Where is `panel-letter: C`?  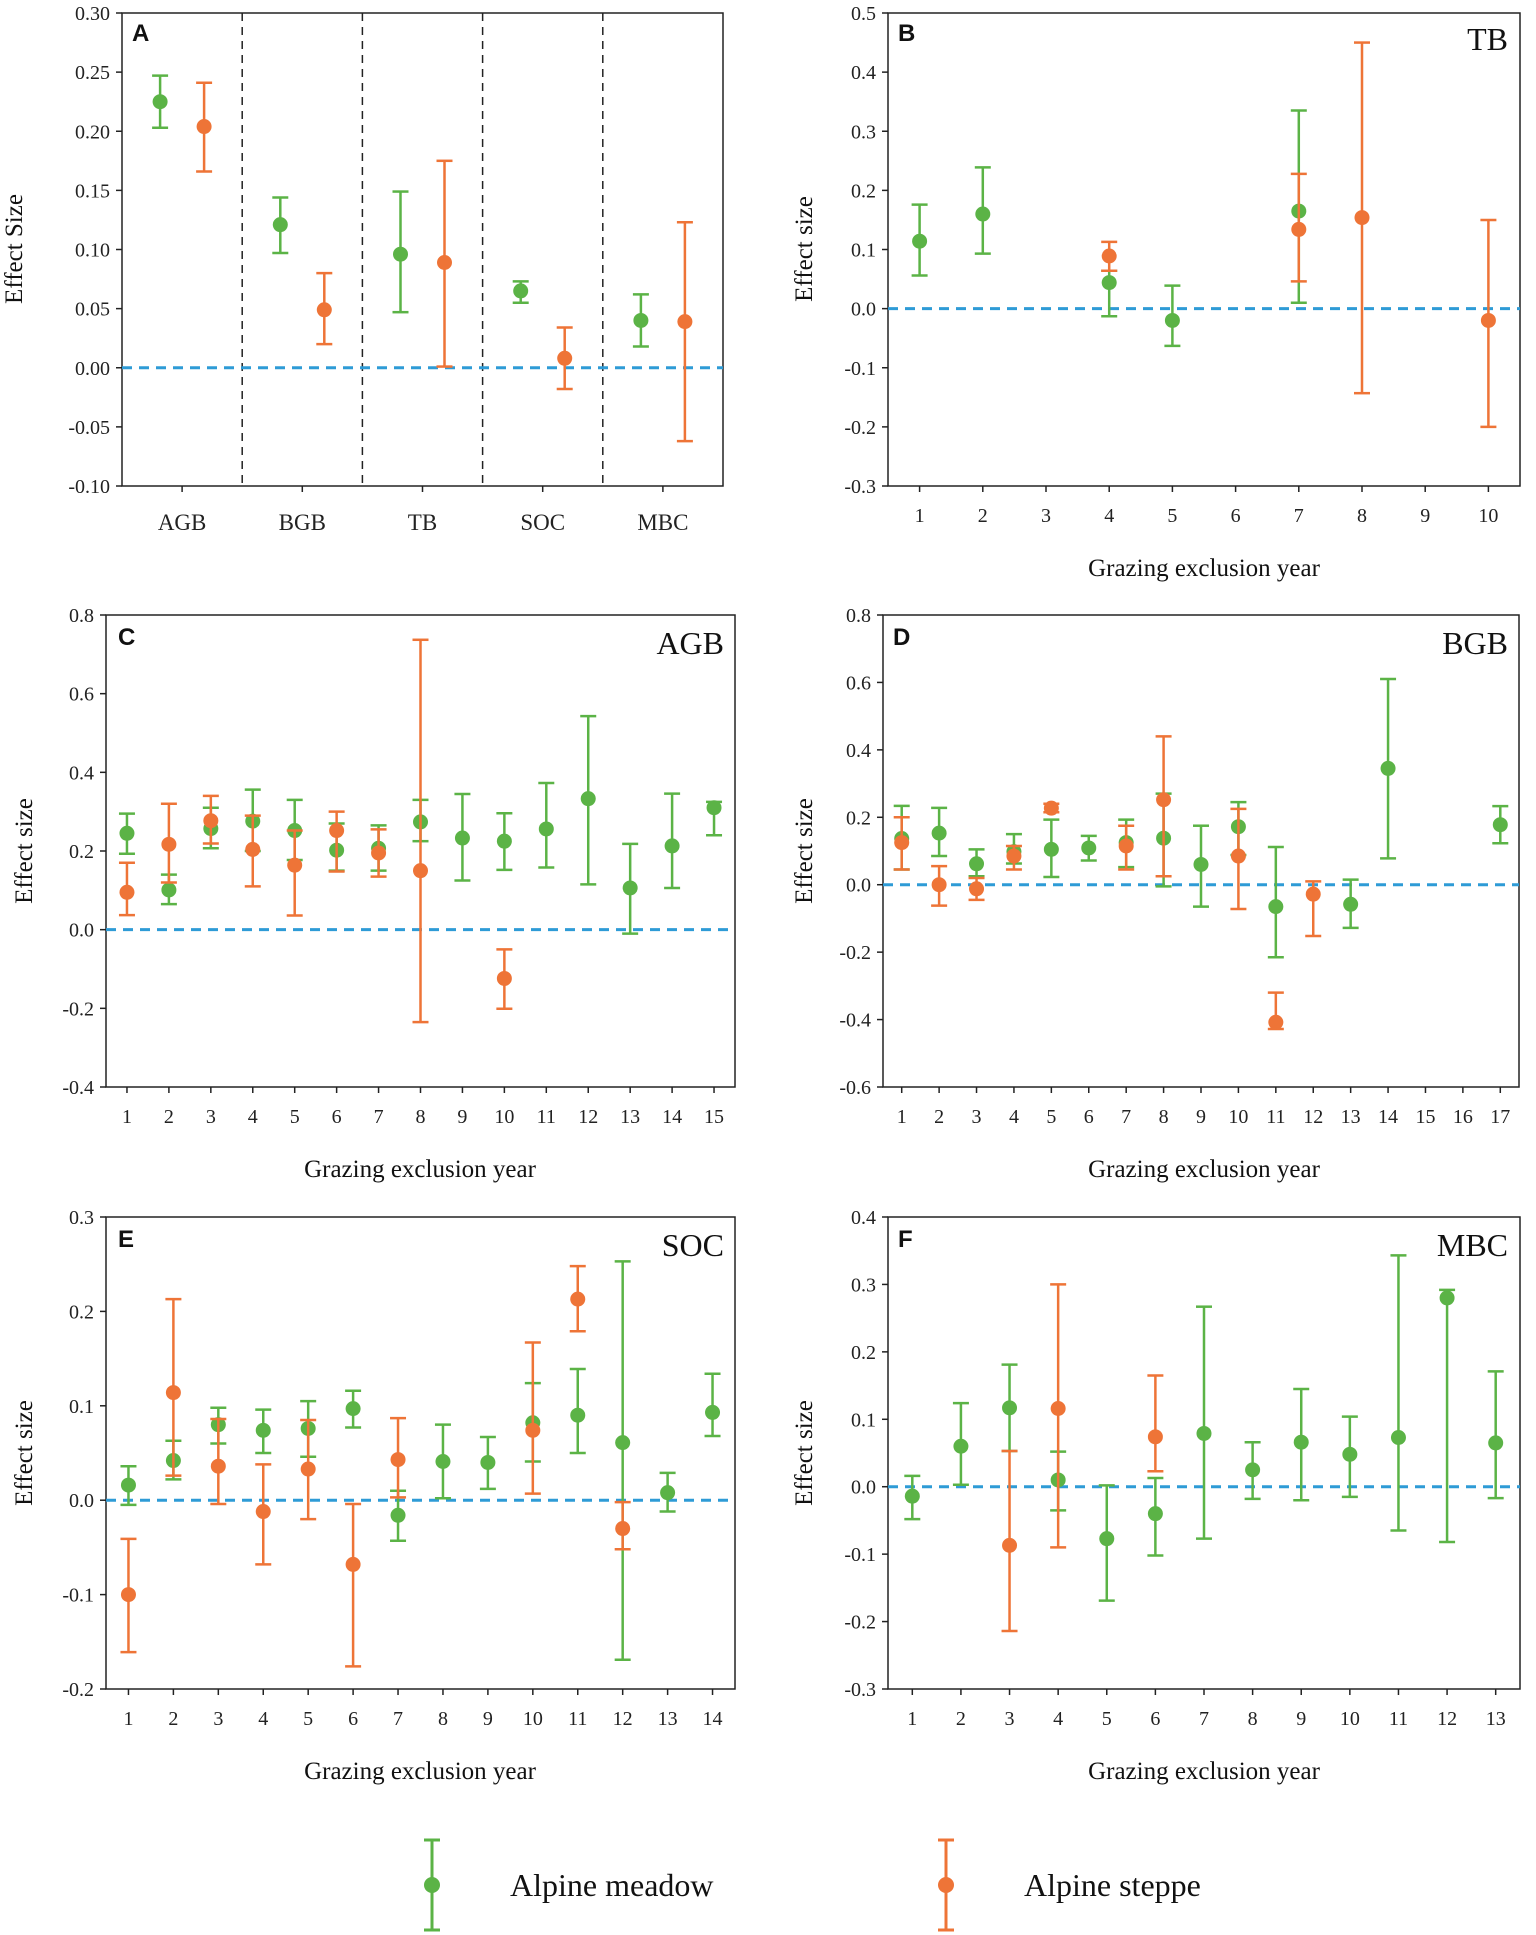 panel-letter: C is located at coordinates (126, 637).